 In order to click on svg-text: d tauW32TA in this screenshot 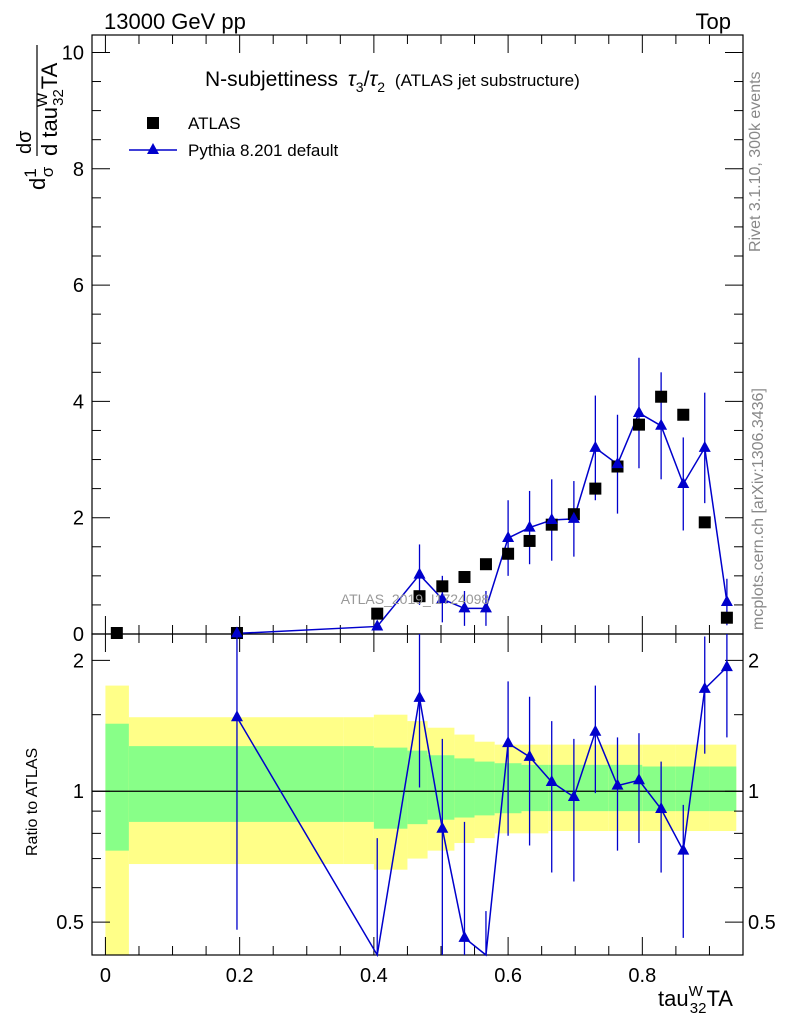, I will do `click(50, 109)`.